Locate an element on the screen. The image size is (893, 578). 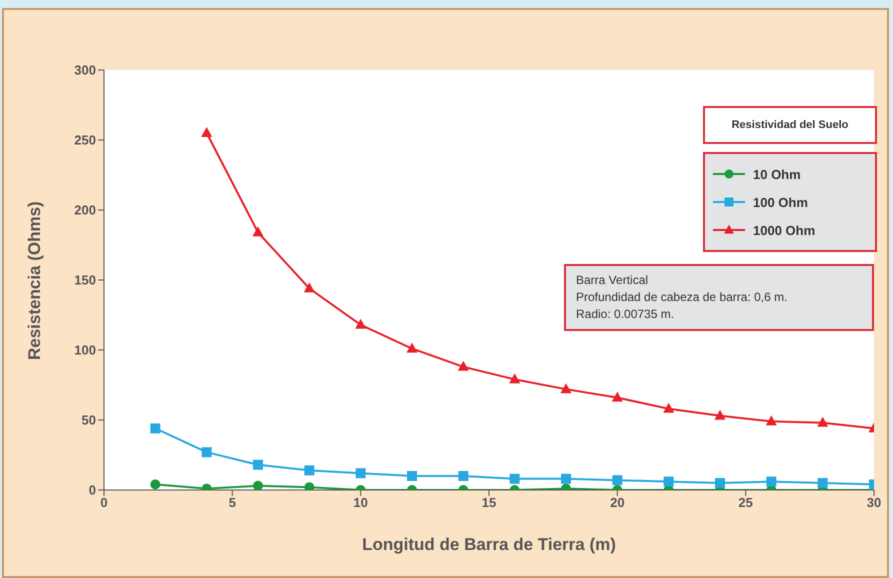
y-axis-title: Resistencia (Ohms) is located at coordinates (34, 280).